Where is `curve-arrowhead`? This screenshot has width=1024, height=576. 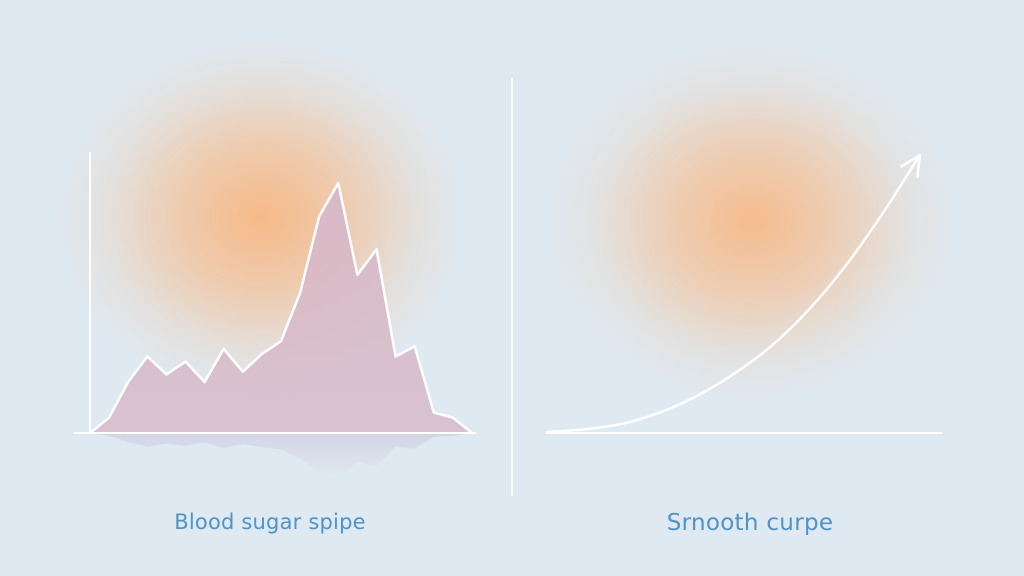 curve-arrowhead is located at coordinates (911, 166).